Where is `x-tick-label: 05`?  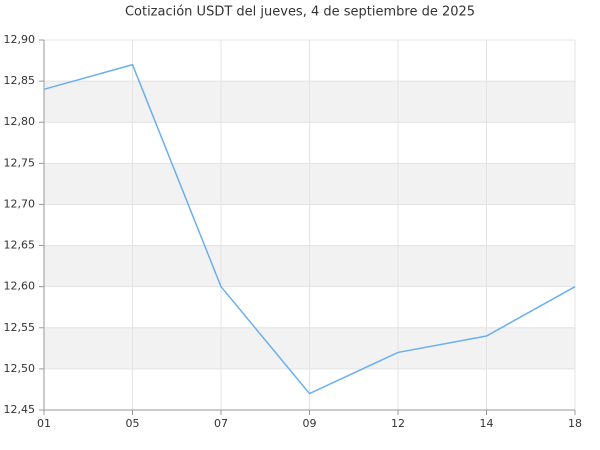
x-tick-label: 05 is located at coordinates (133, 423).